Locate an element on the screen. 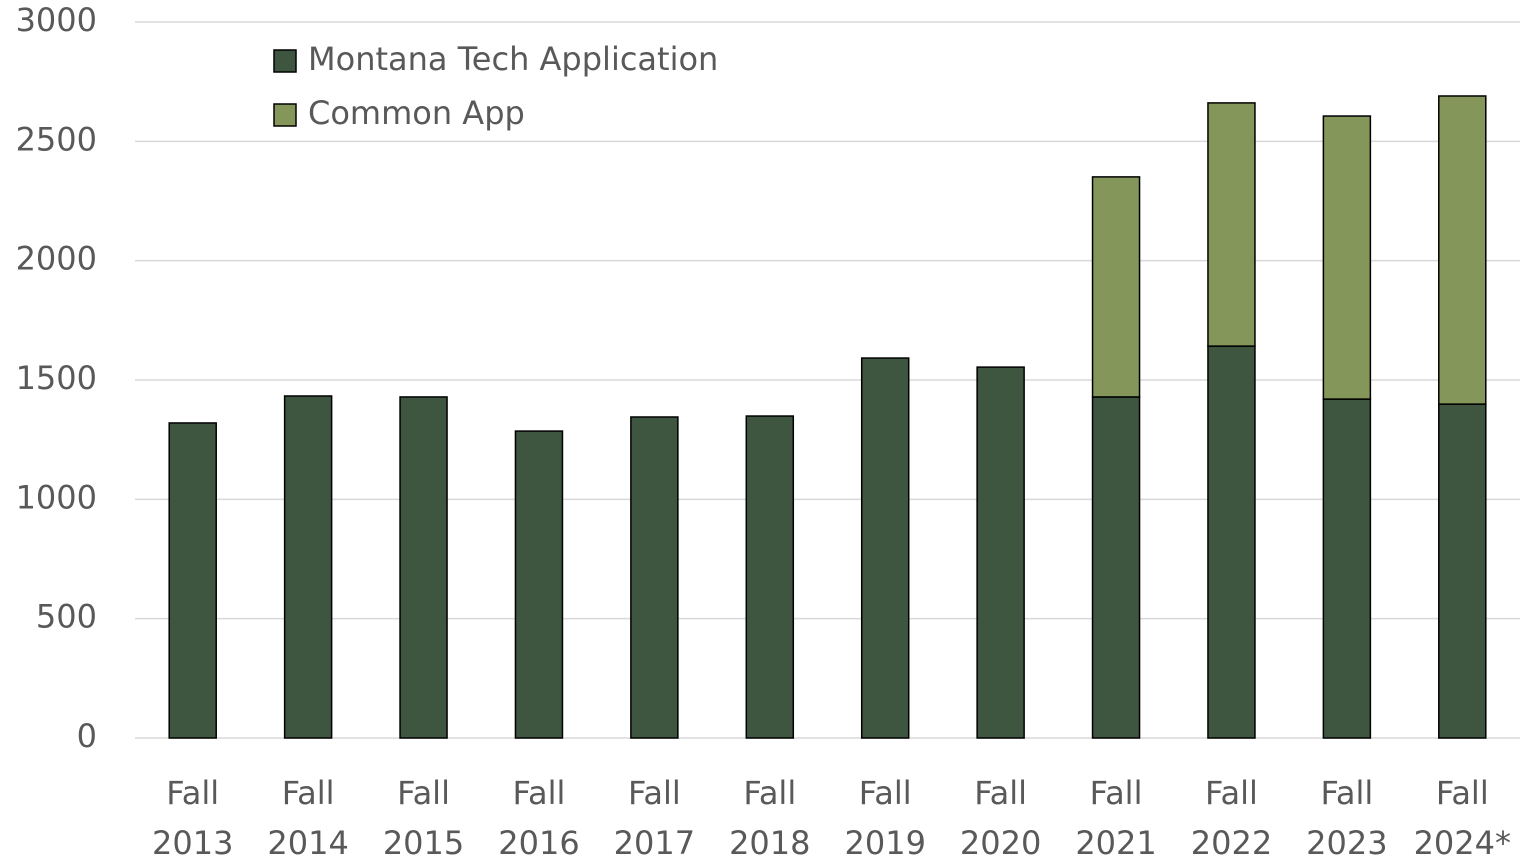 This screenshot has width=1539, height=859. x-tick-label: Fall 2016 is located at coordinates (539, 816).